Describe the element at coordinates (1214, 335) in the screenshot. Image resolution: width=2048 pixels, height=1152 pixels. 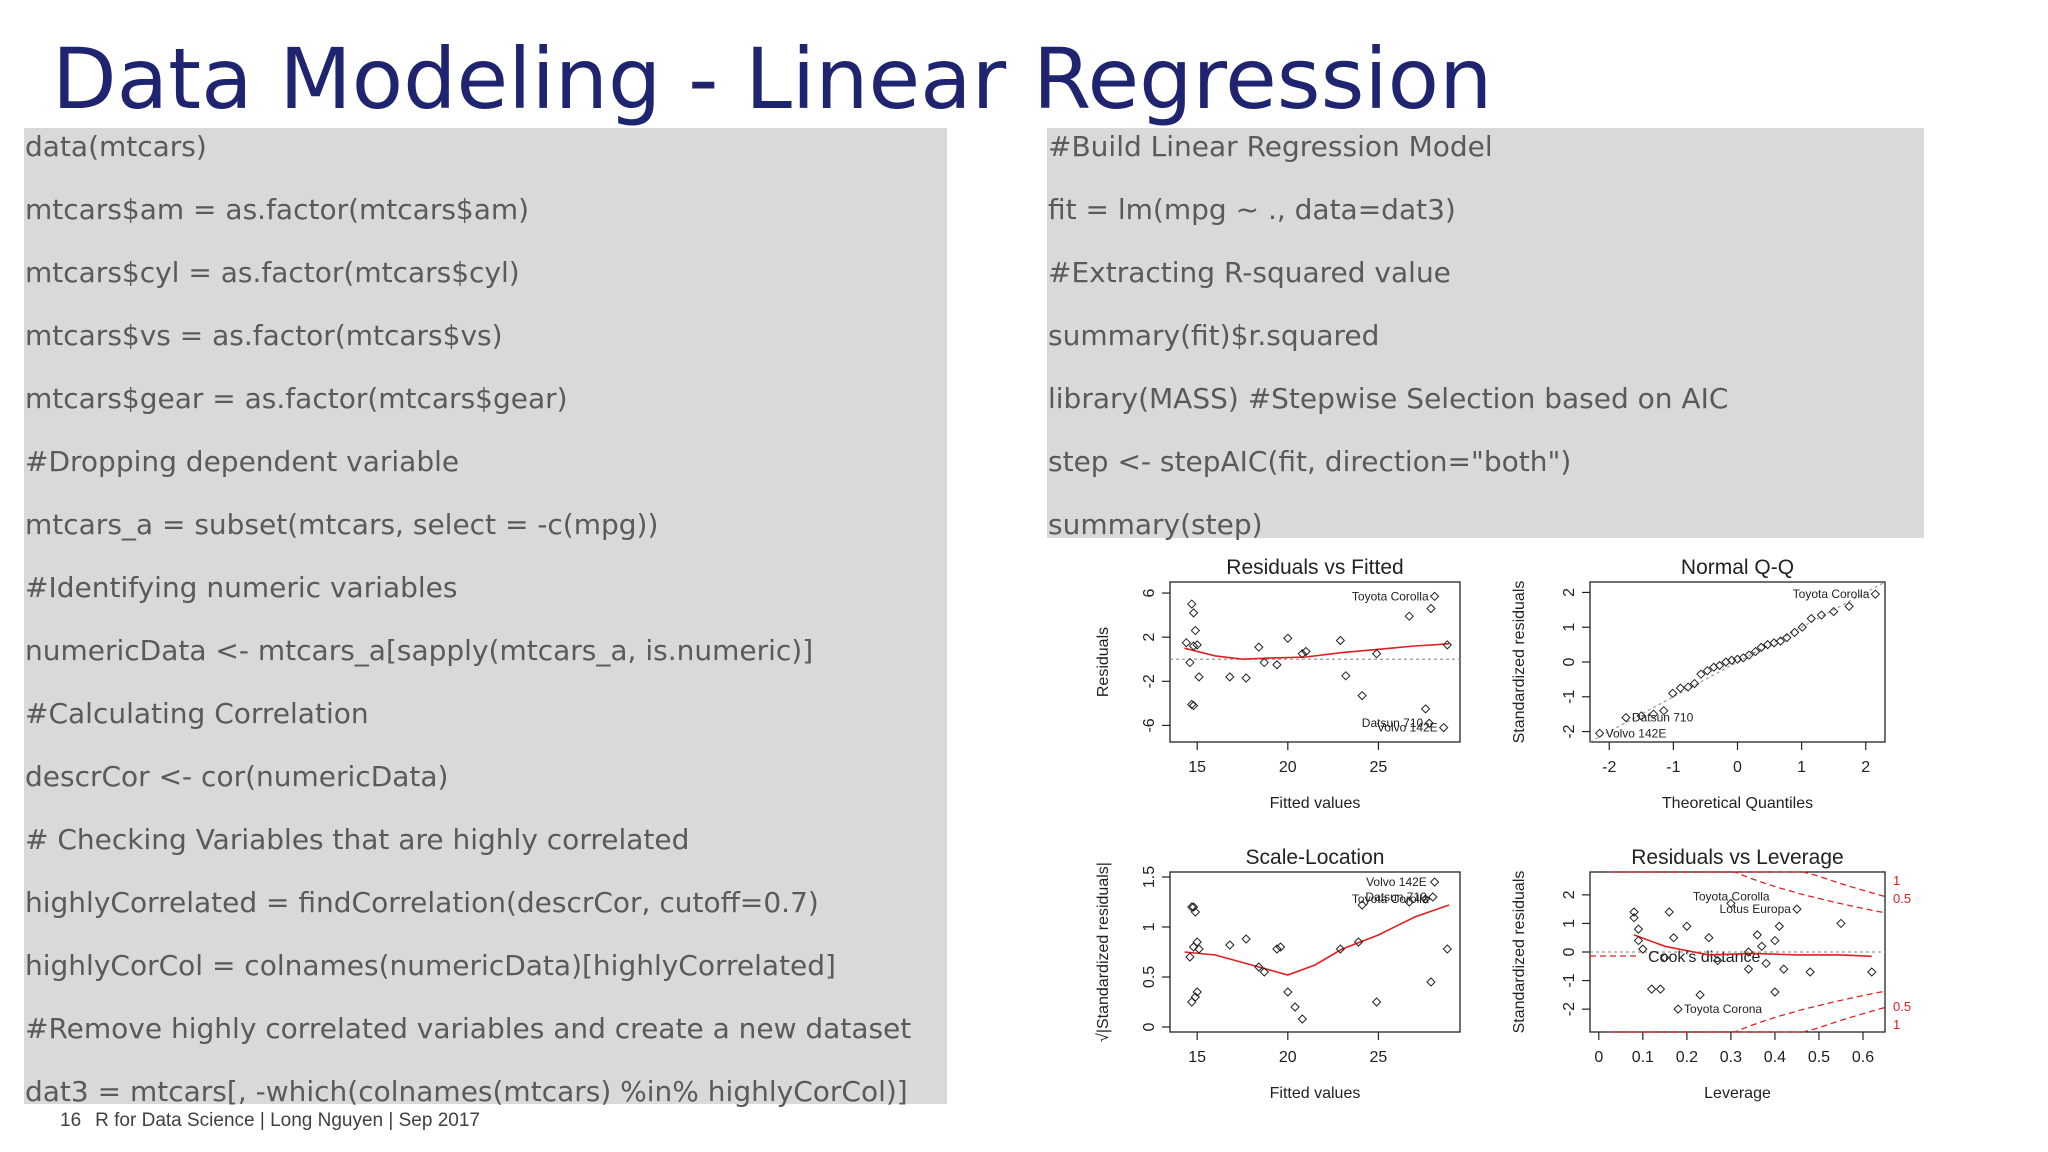
I see `code-line: summary(fit)$r.squared` at that location.